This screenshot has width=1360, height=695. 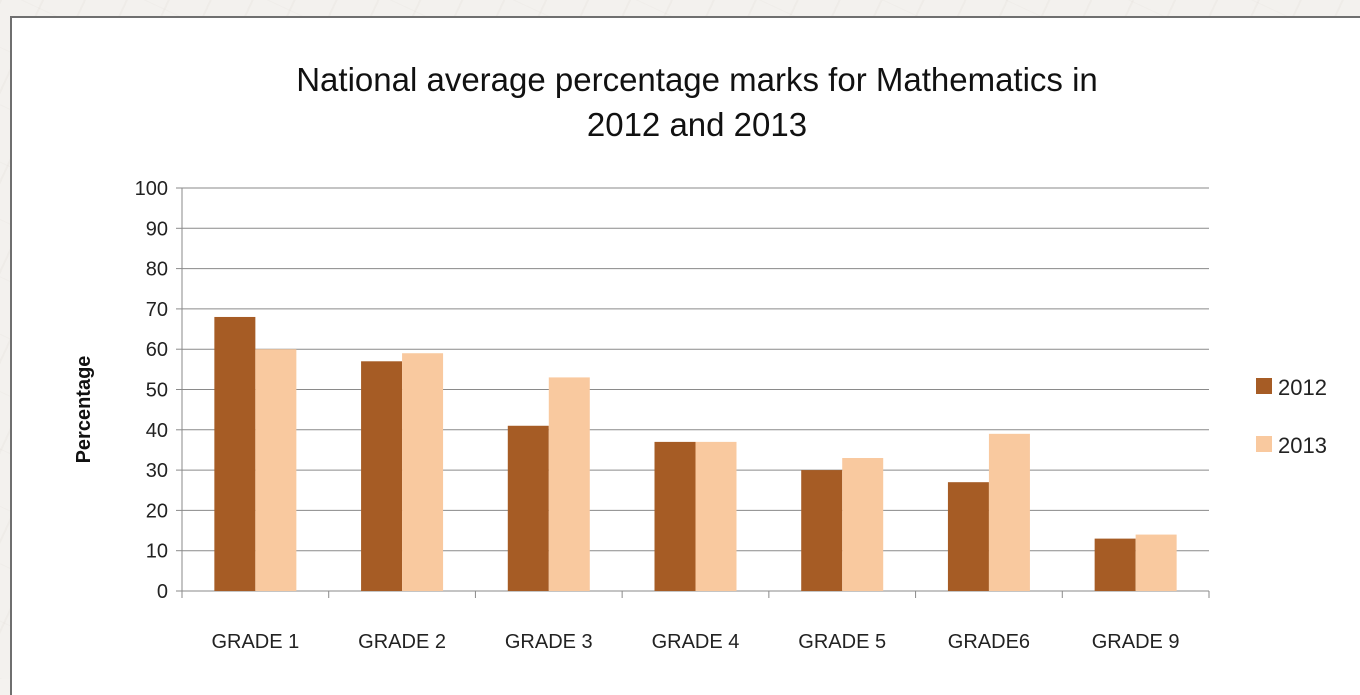 What do you see at coordinates (157, 310) in the screenshot?
I see `y-tick-label: 70` at bounding box center [157, 310].